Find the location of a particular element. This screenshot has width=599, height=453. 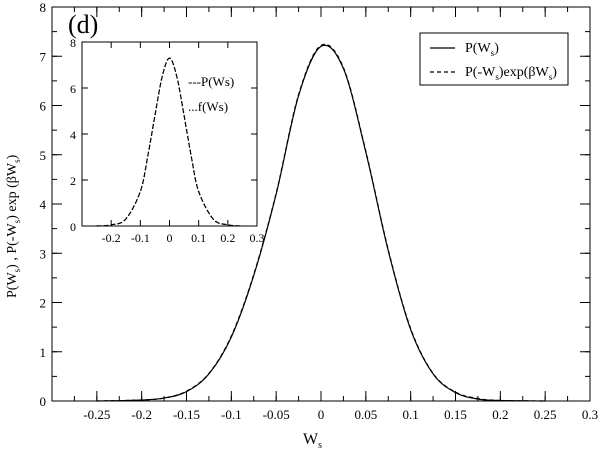

panel-label: (d) is located at coordinates (83, 24).